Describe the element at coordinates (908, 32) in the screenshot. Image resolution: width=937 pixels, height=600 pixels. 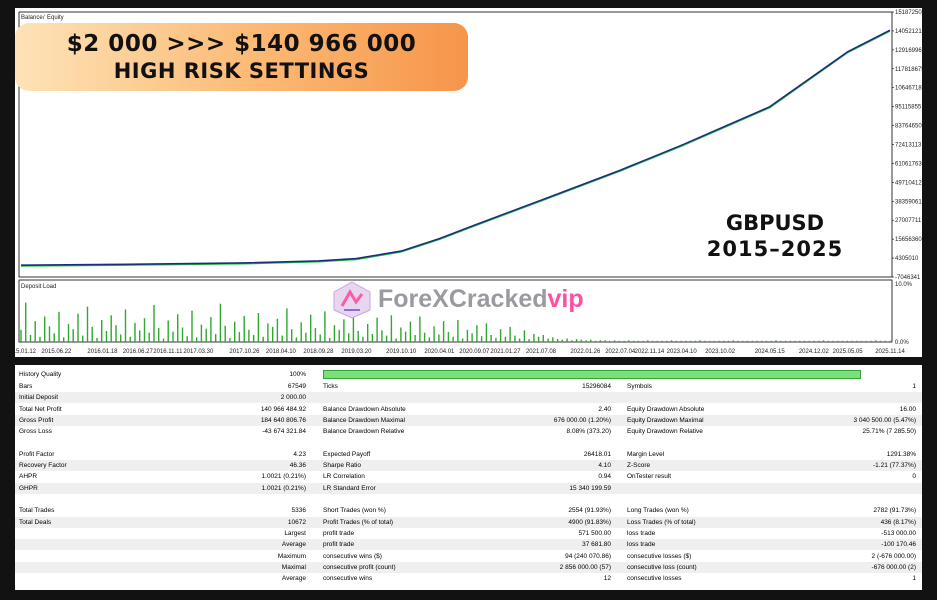
I see `y-tick-label: 140521210` at that location.